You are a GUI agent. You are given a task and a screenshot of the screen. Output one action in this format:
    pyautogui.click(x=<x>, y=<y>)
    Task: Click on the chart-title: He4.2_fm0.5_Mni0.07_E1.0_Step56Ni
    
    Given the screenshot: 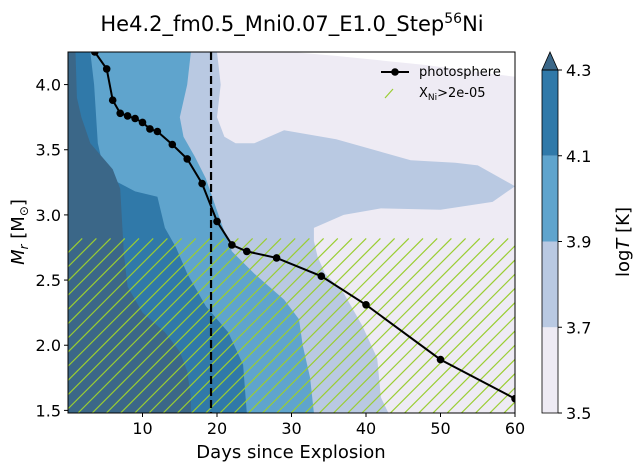 What is the action you would take?
    pyautogui.click(x=291, y=24)
    